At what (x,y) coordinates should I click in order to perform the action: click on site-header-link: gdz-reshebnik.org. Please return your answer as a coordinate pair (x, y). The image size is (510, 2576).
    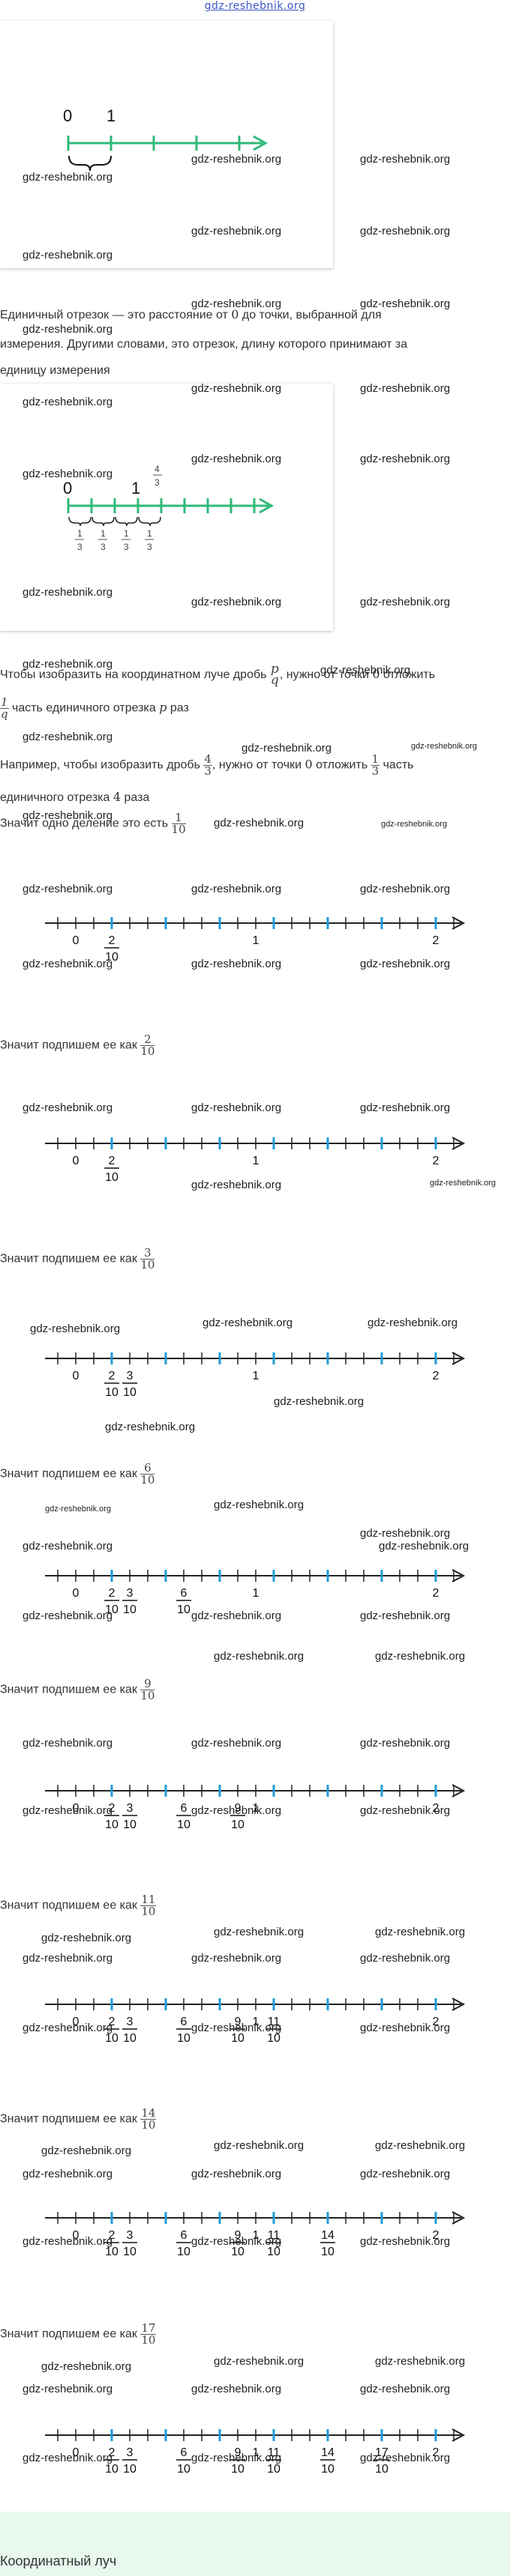
    Looking at the image, I should click on (255, 6).